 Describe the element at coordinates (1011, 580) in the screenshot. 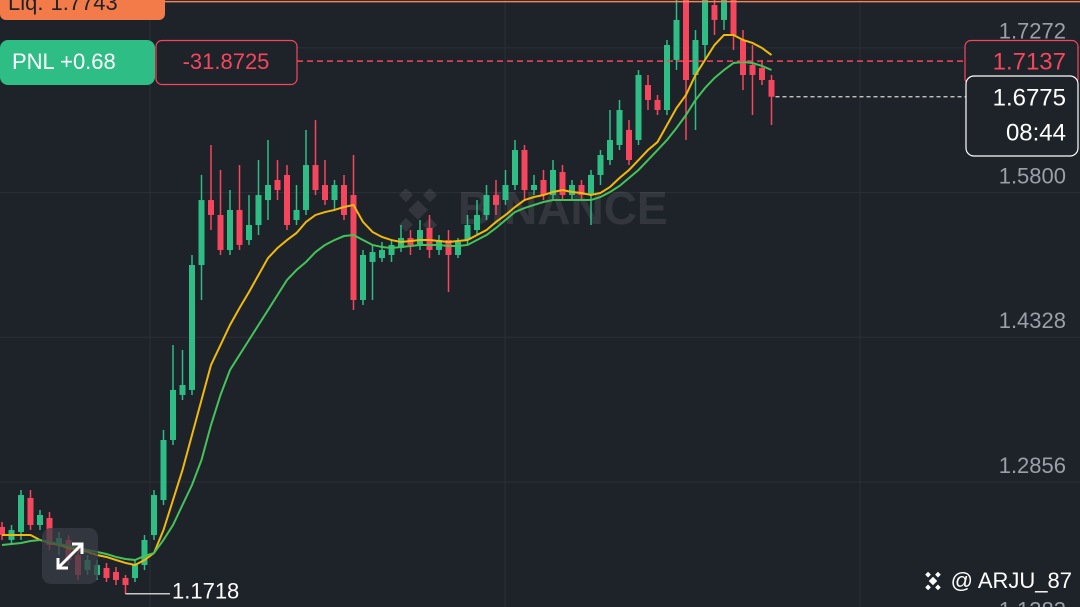

I see `credit-text: @ ARJU_87` at that location.